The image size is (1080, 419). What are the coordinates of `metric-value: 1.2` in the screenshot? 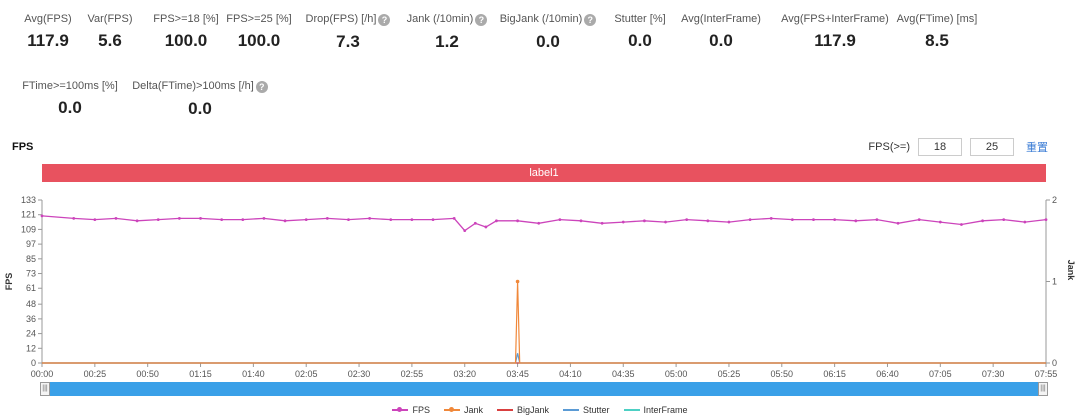 It's located at (447, 41).